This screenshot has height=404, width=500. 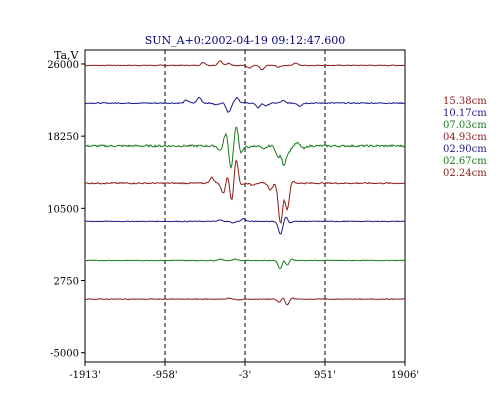 What do you see at coordinates (405, 375) in the screenshot?
I see `x-tick-label-4: 1906'` at bounding box center [405, 375].